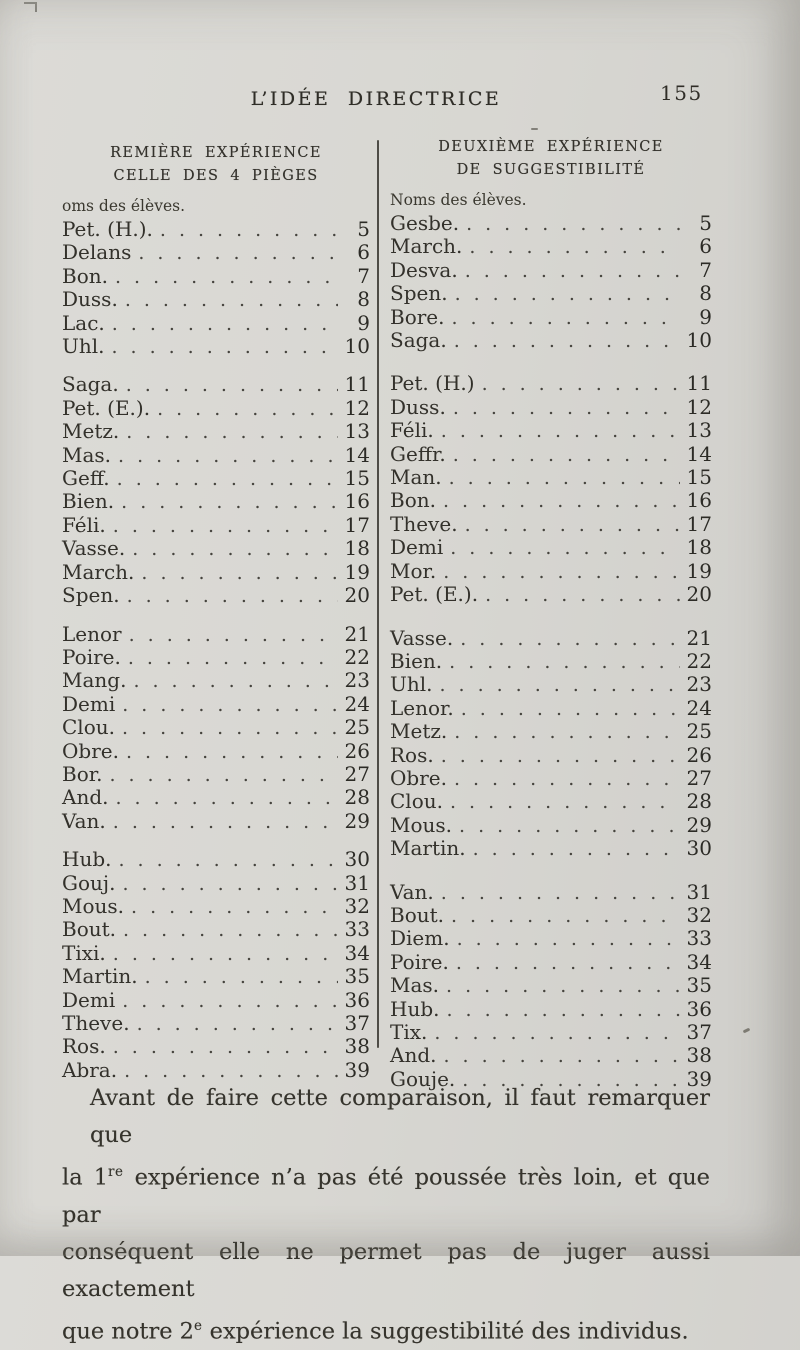 This screenshot has width=800, height=1350. Describe the element at coordinates (696, 848) in the screenshot. I see `student-number: 30` at that location.